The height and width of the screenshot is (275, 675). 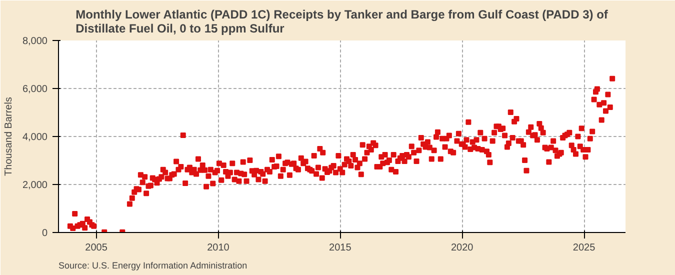 I want to click on y-tick-label: 0, so click(x=45, y=233).